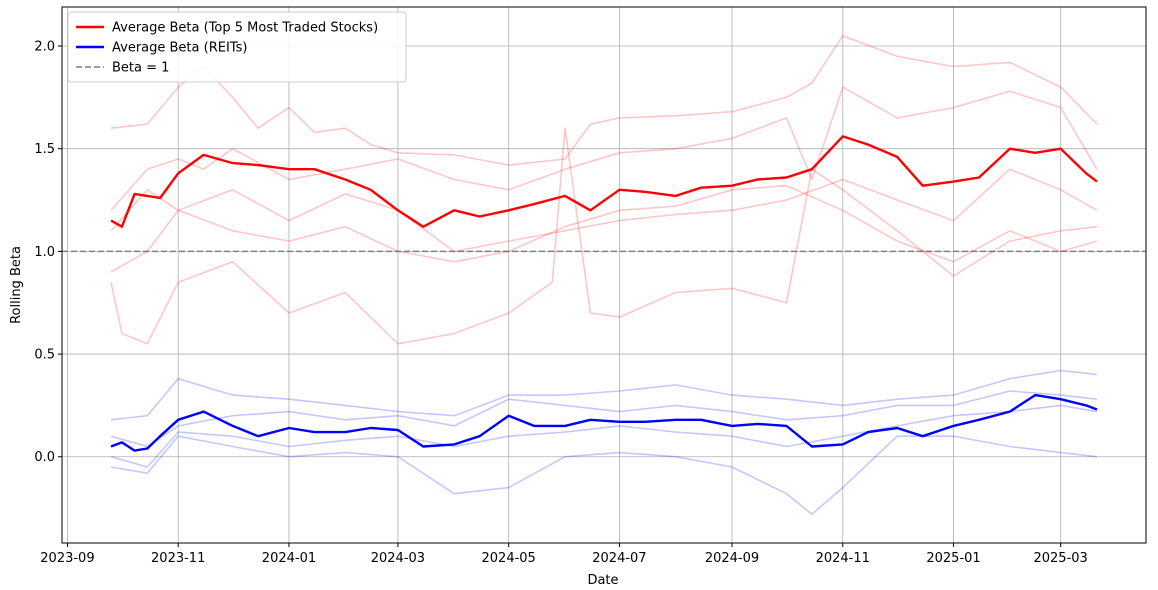 This screenshot has height=590, width=1158. What do you see at coordinates (953, 558) in the screenshot?
I see `x-tick-label: 2025-01` at bounding box center [953, 558].